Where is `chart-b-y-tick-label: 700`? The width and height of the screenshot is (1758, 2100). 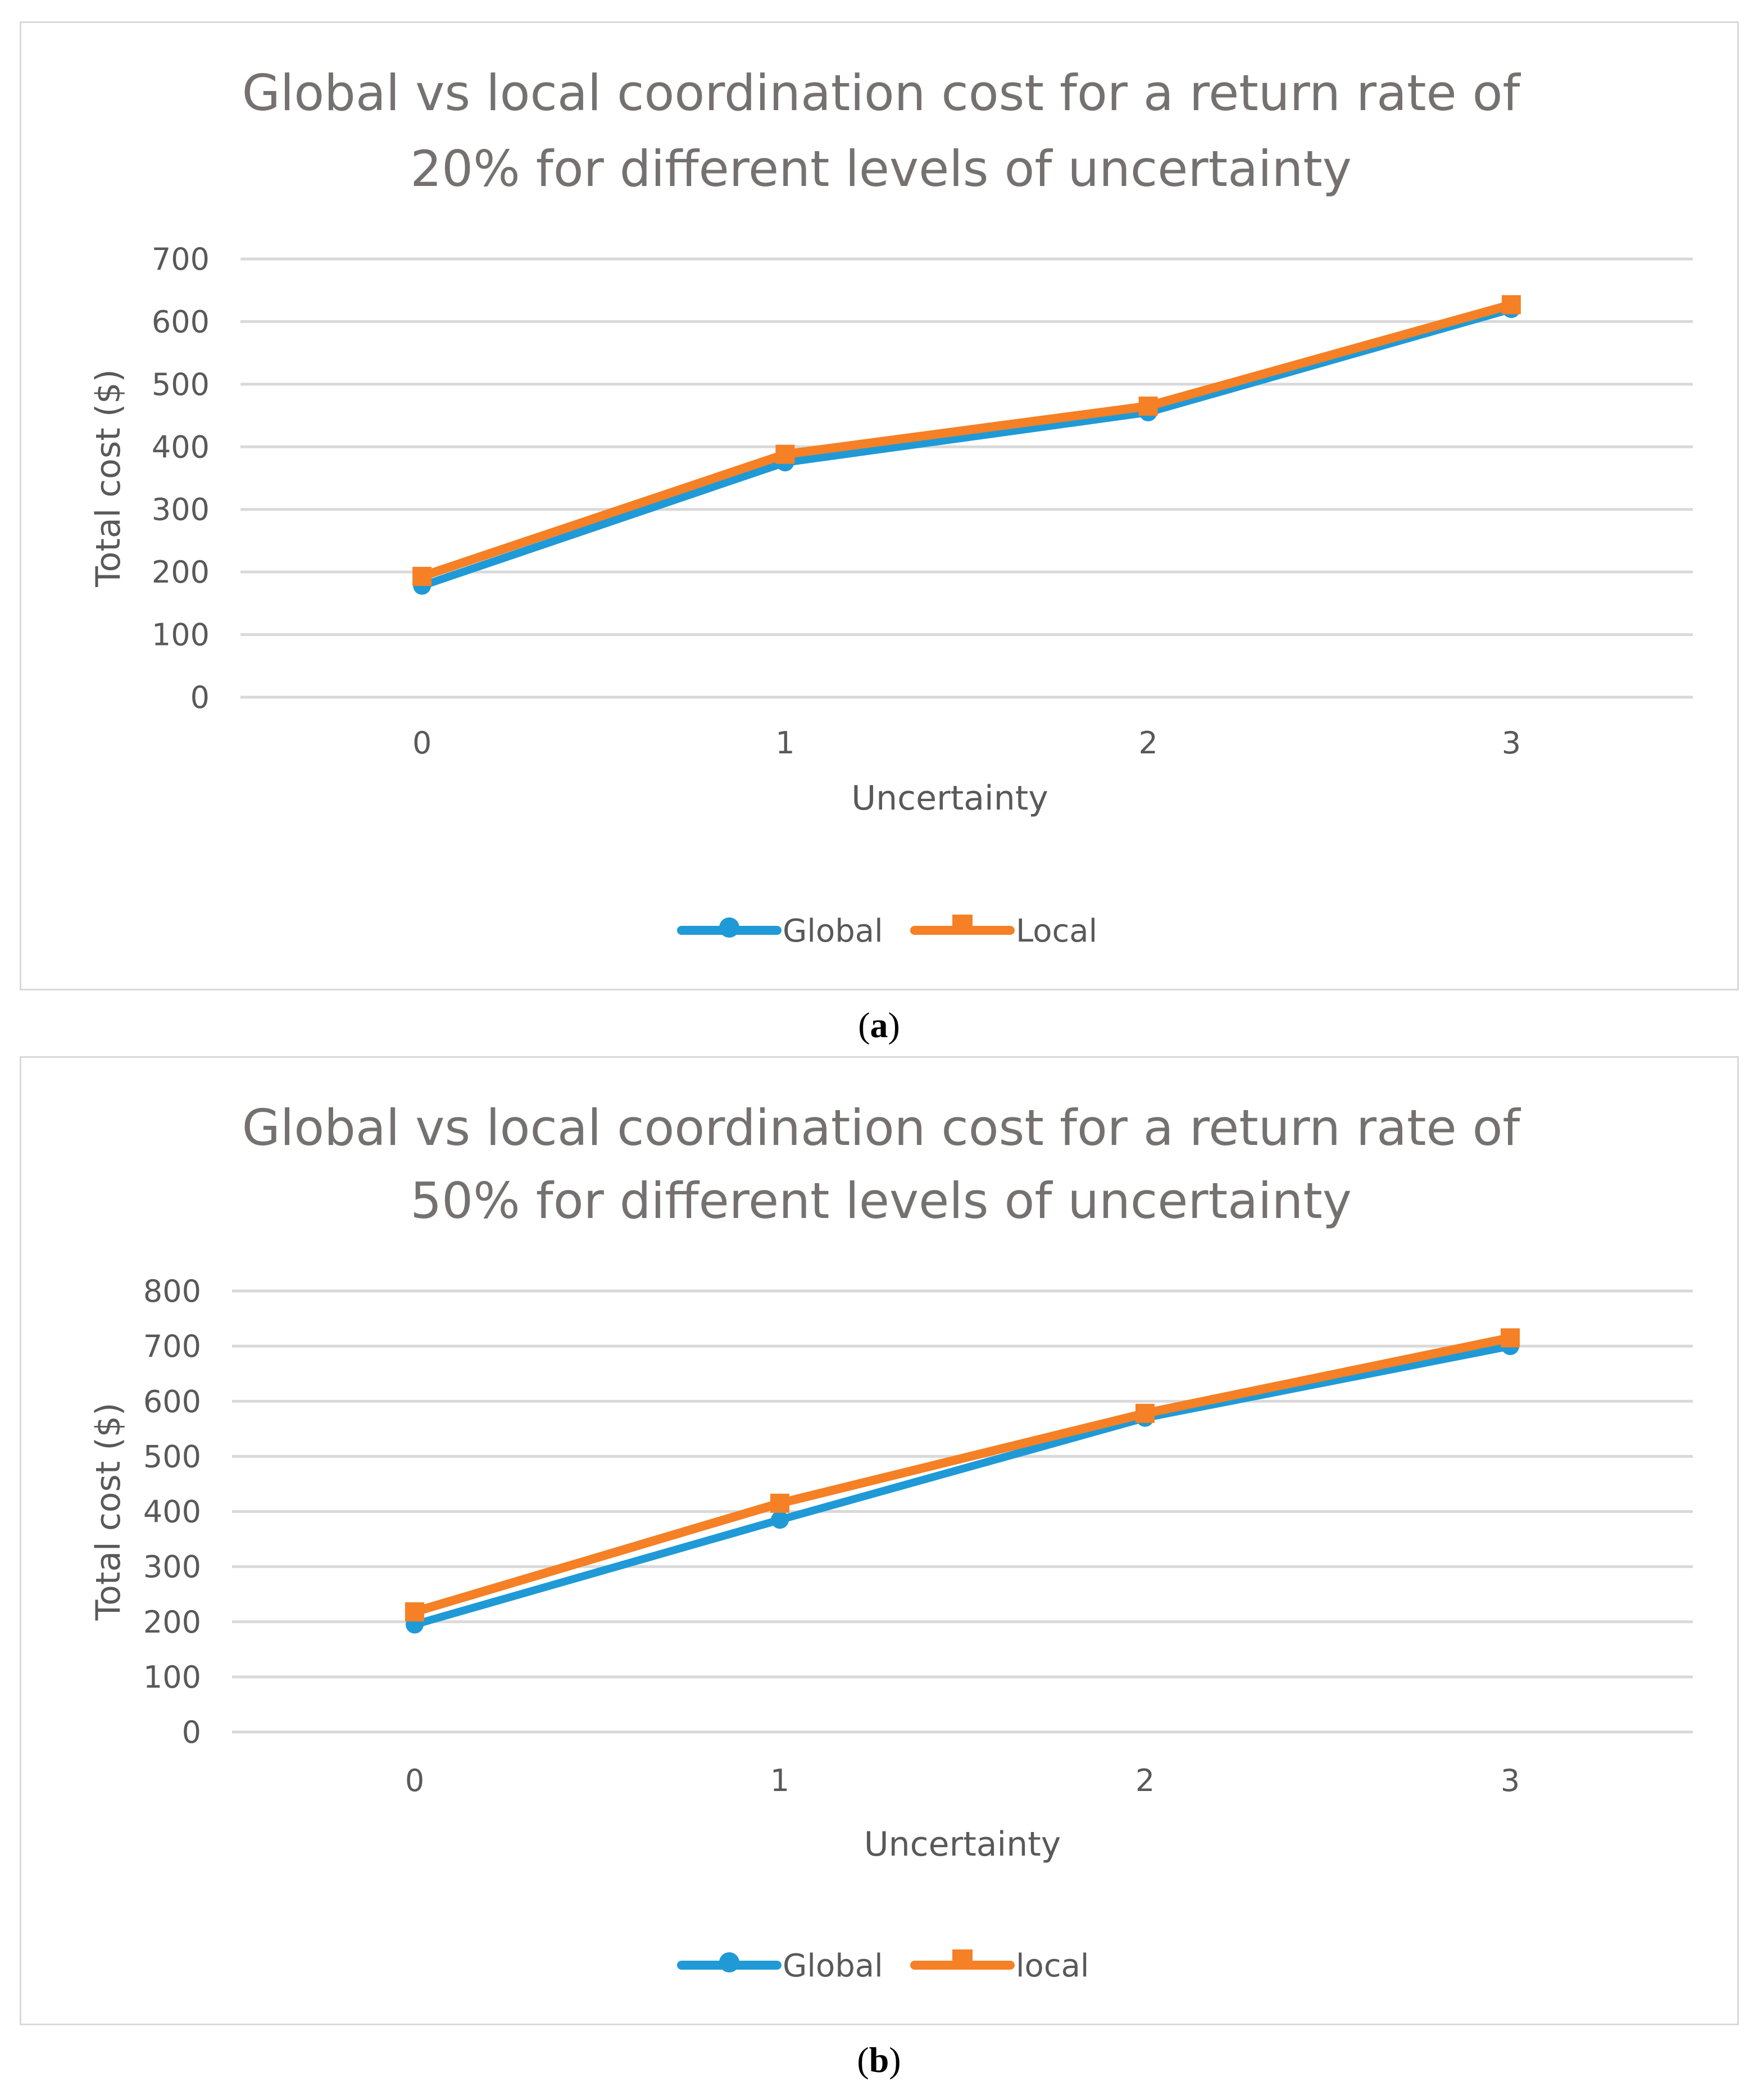 chart-b-y-tick-label: 700 is located at coordinates (172, 1346).